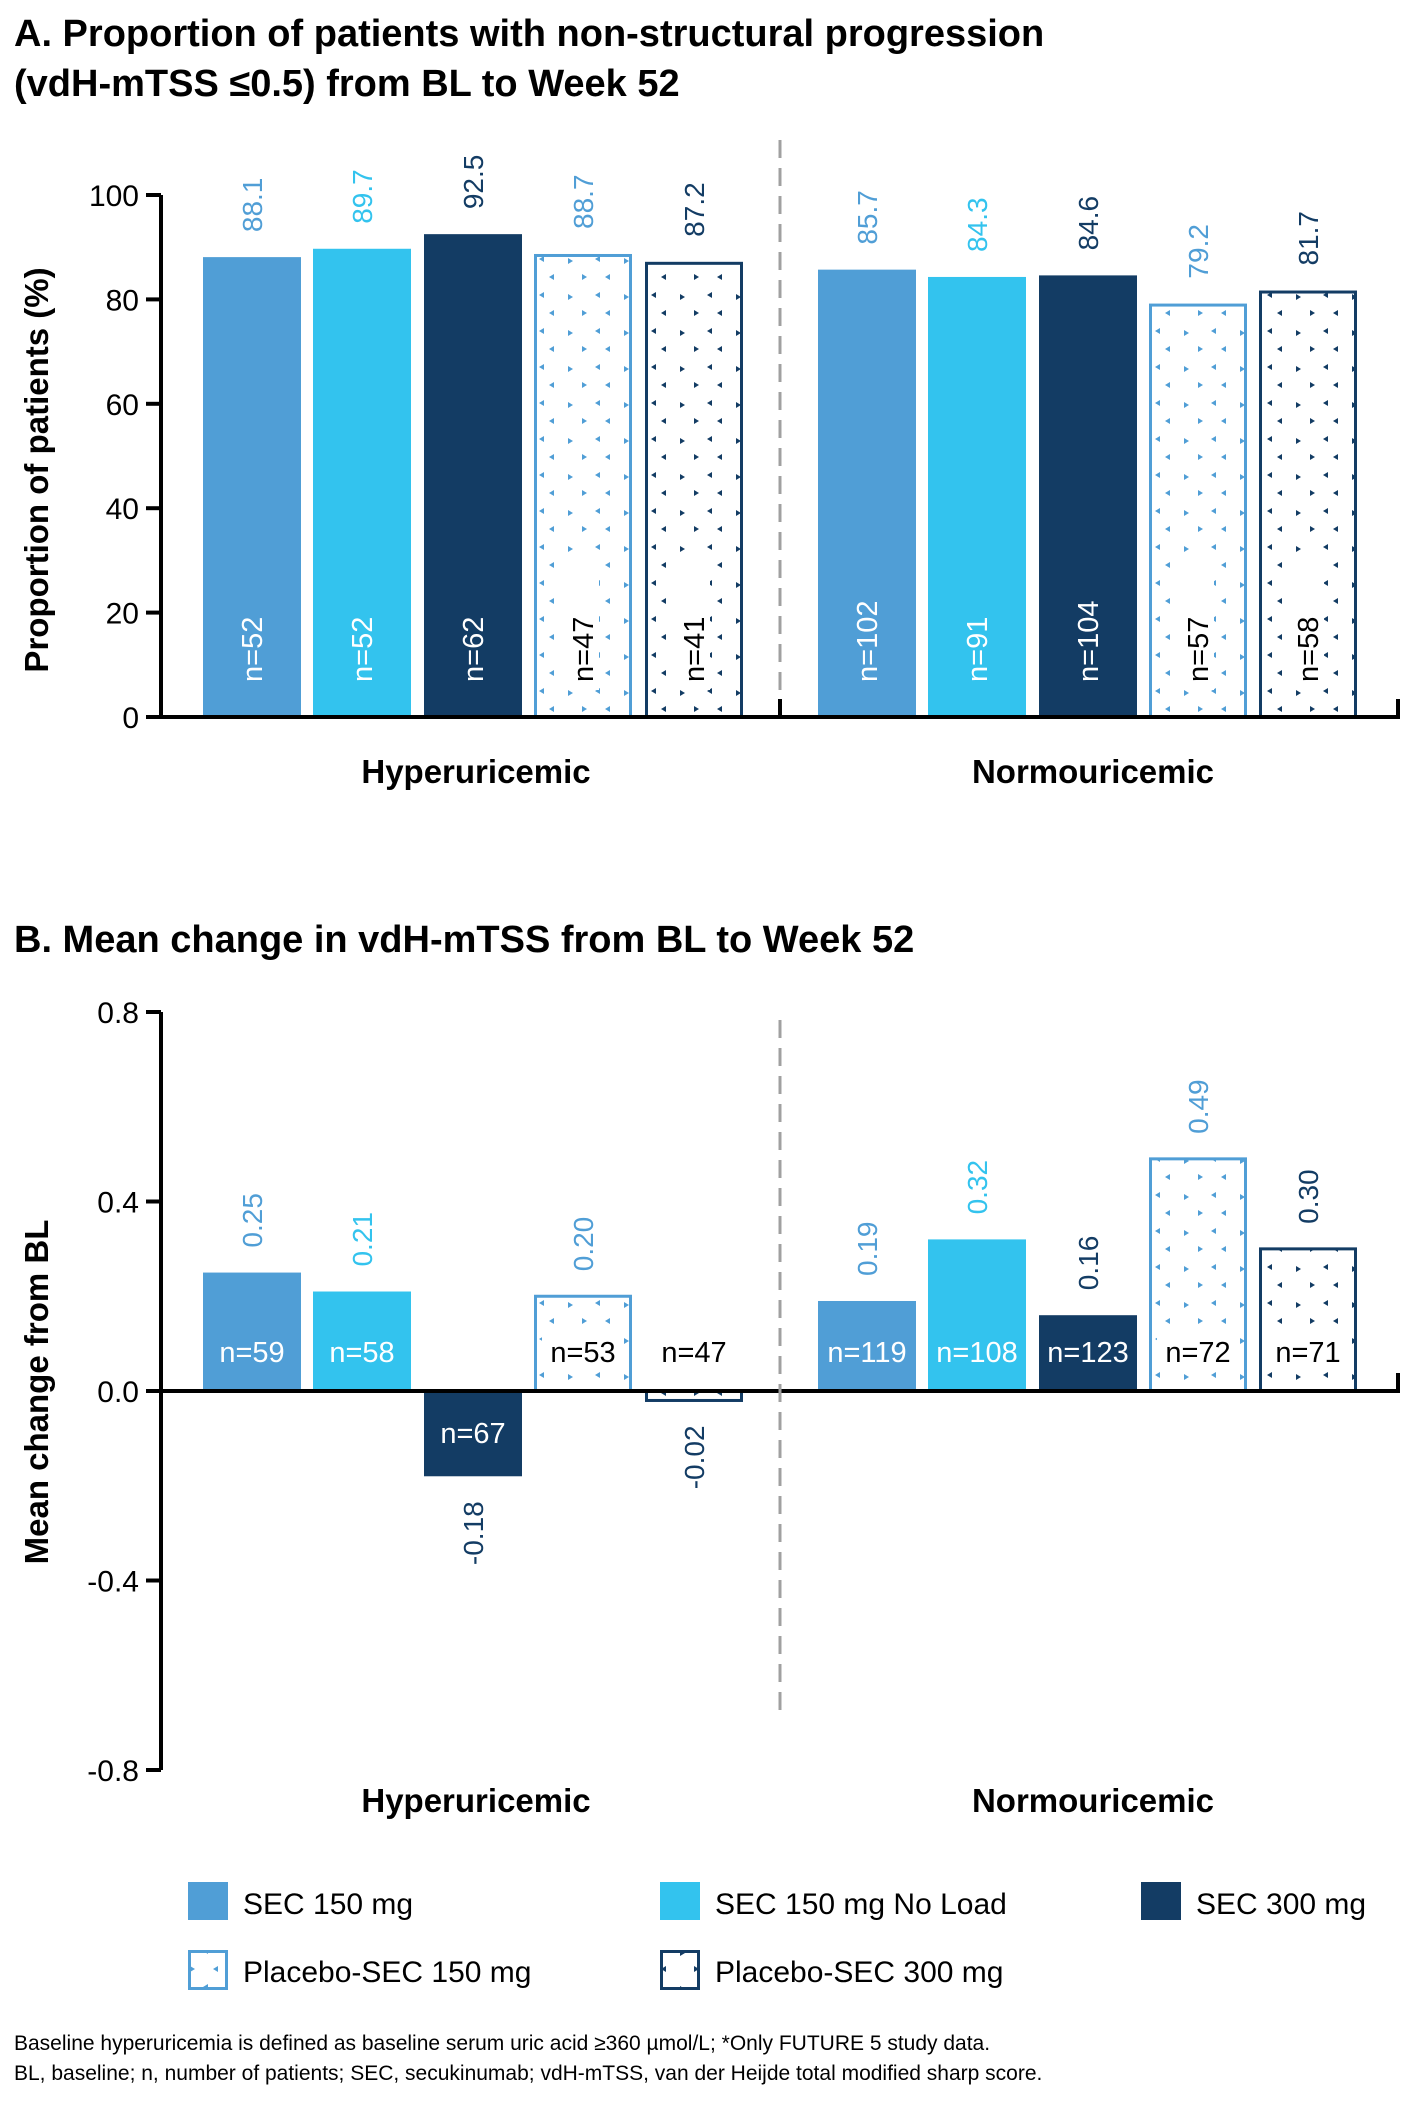 The width and height of the screenshot is (1418, 2103). I want to click on legend-item-pbo300: Placebo-SEC 300 mg, so click(832, 1970).